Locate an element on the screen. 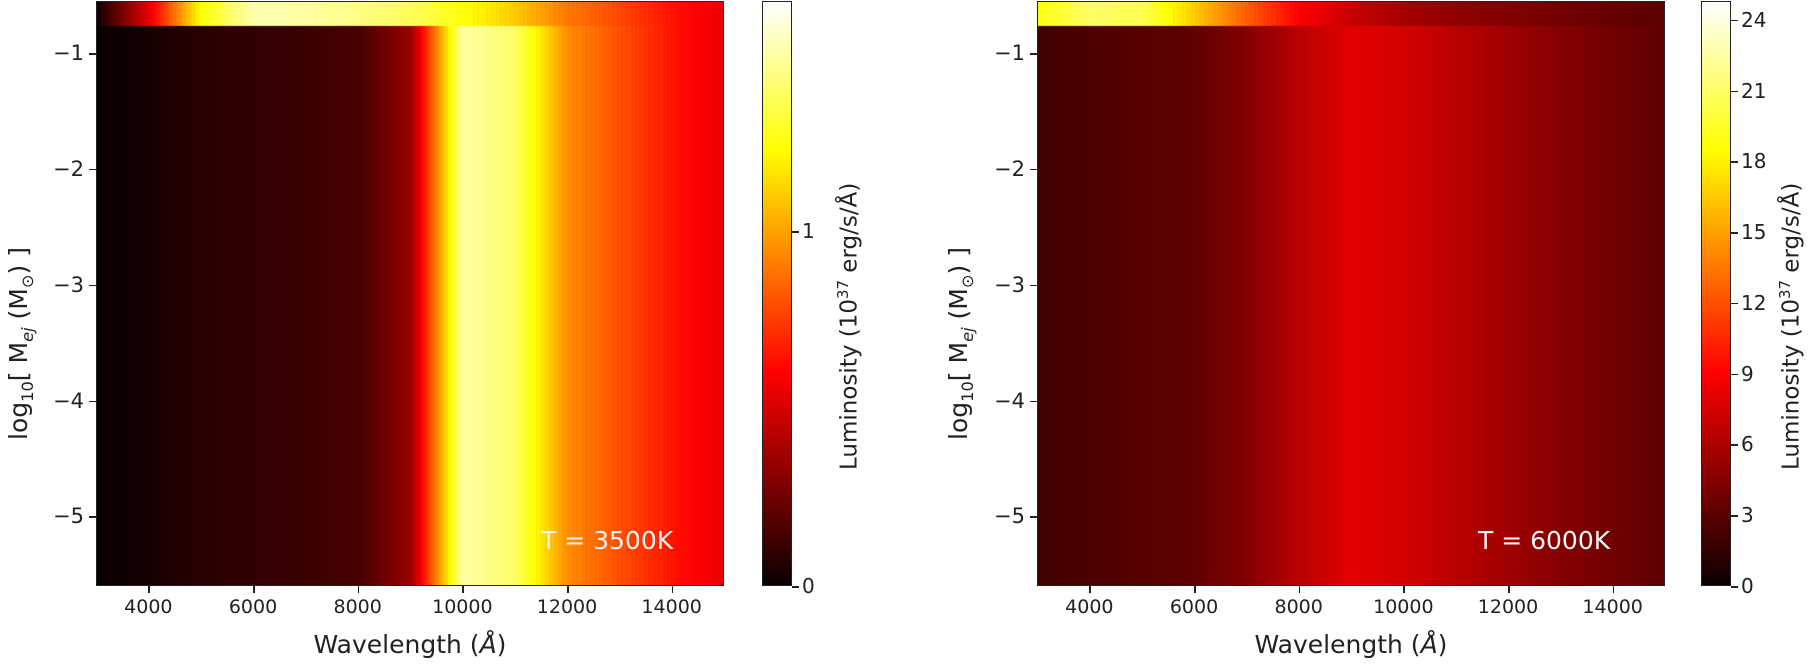 Image resolution: width=1818 pixels, height=668 pixels. colorbar-tick-label: 21 is located at coordinates (1754, 90).